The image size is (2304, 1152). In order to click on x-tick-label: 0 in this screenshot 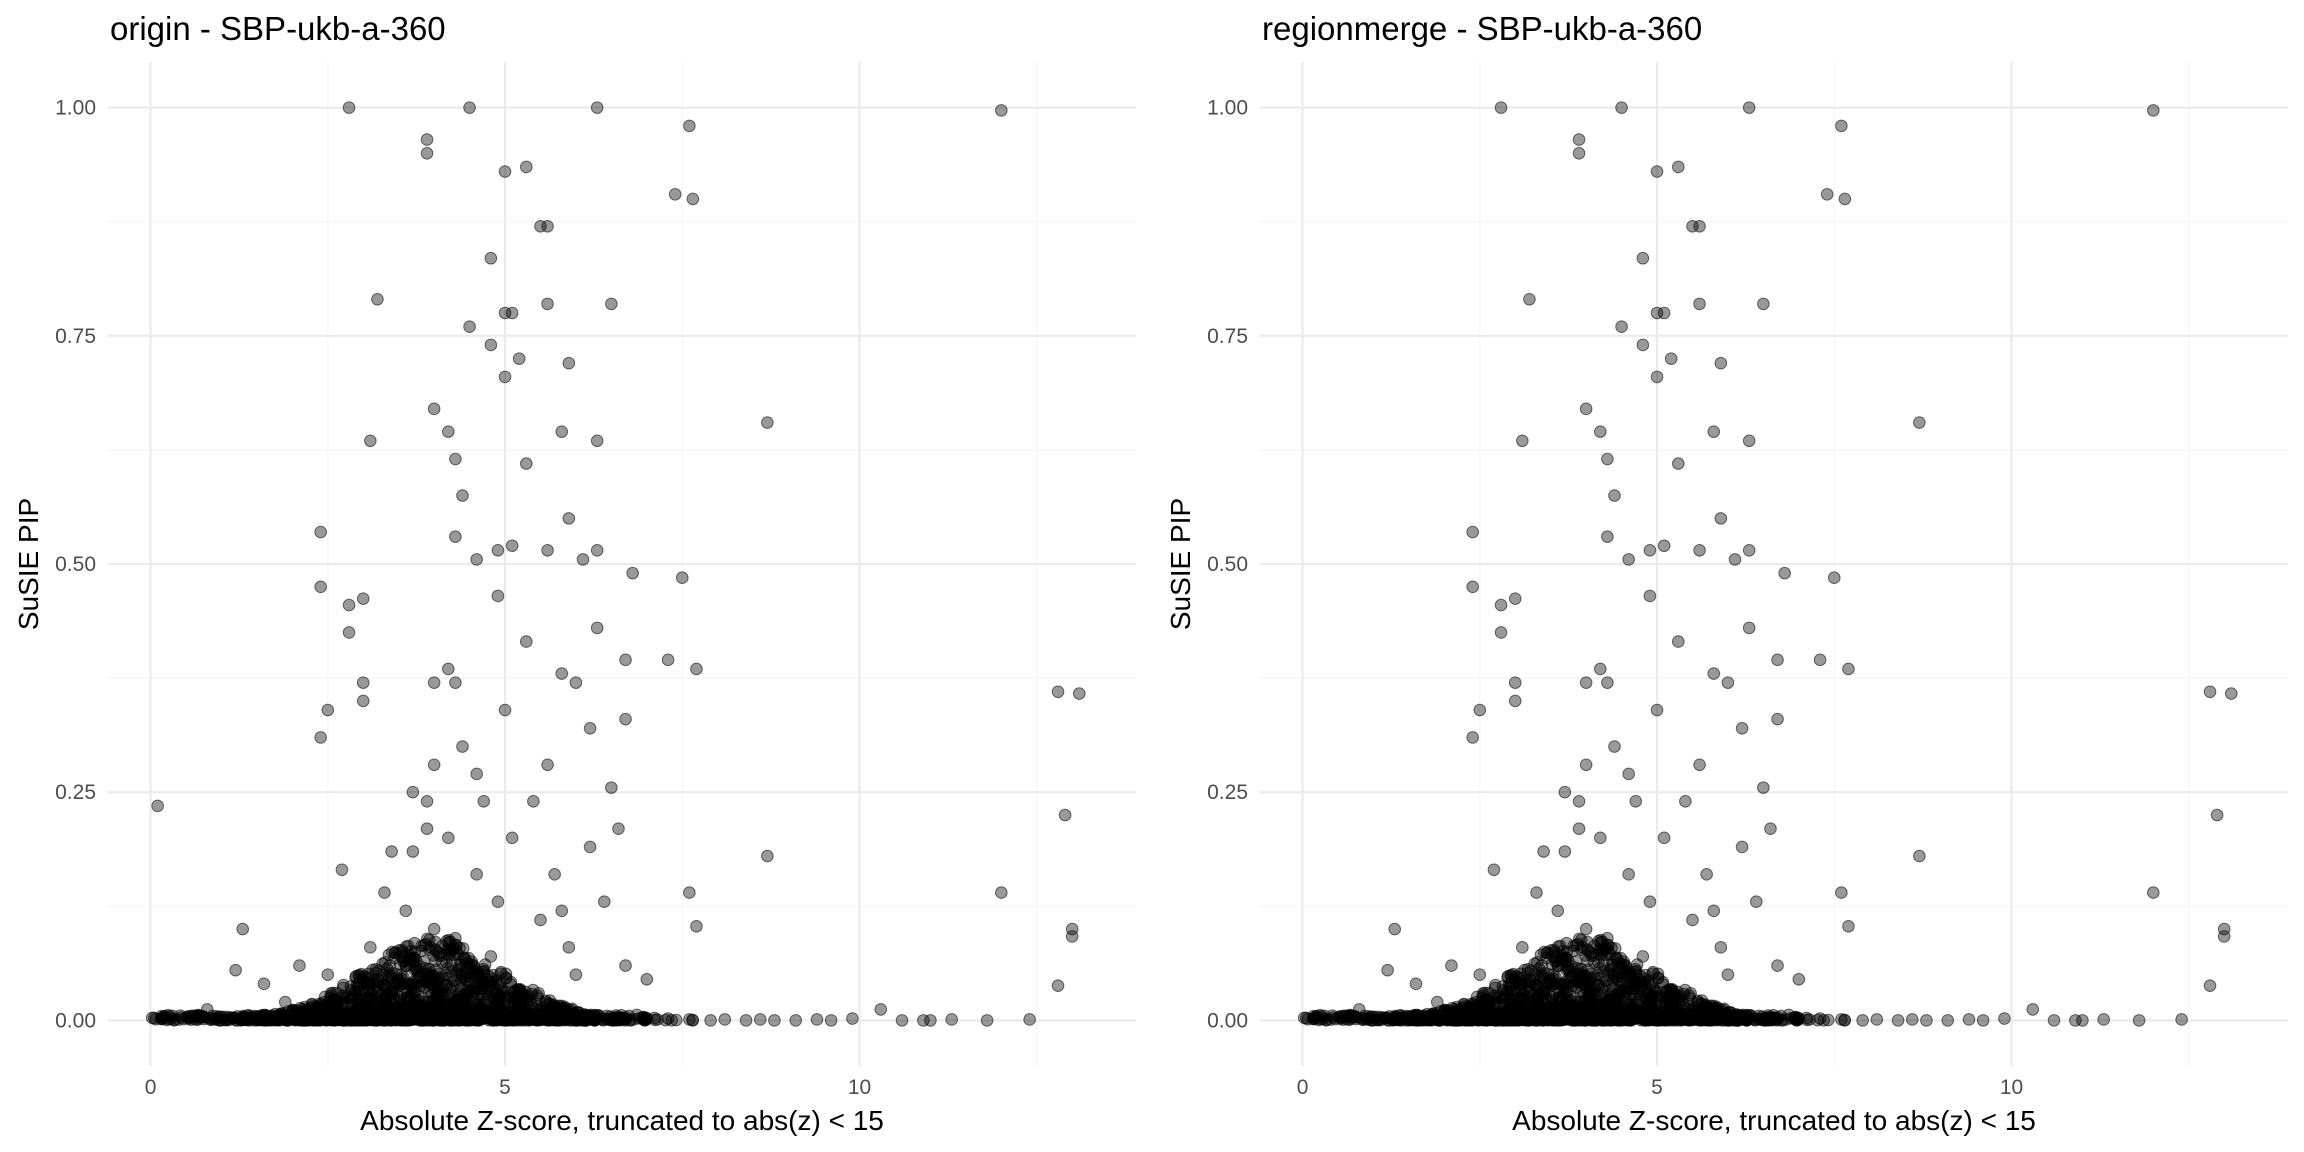, I will do `click(1303, 1087)`.